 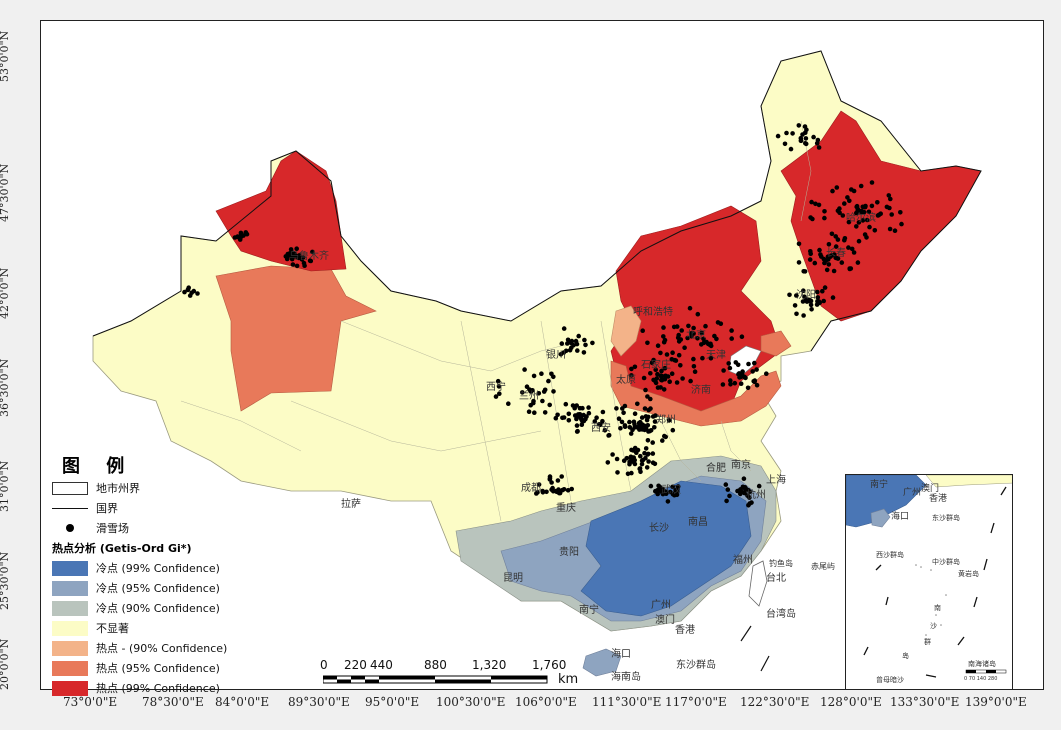 I want to click on city-taipei: 台北, so click(x=776, y=578).